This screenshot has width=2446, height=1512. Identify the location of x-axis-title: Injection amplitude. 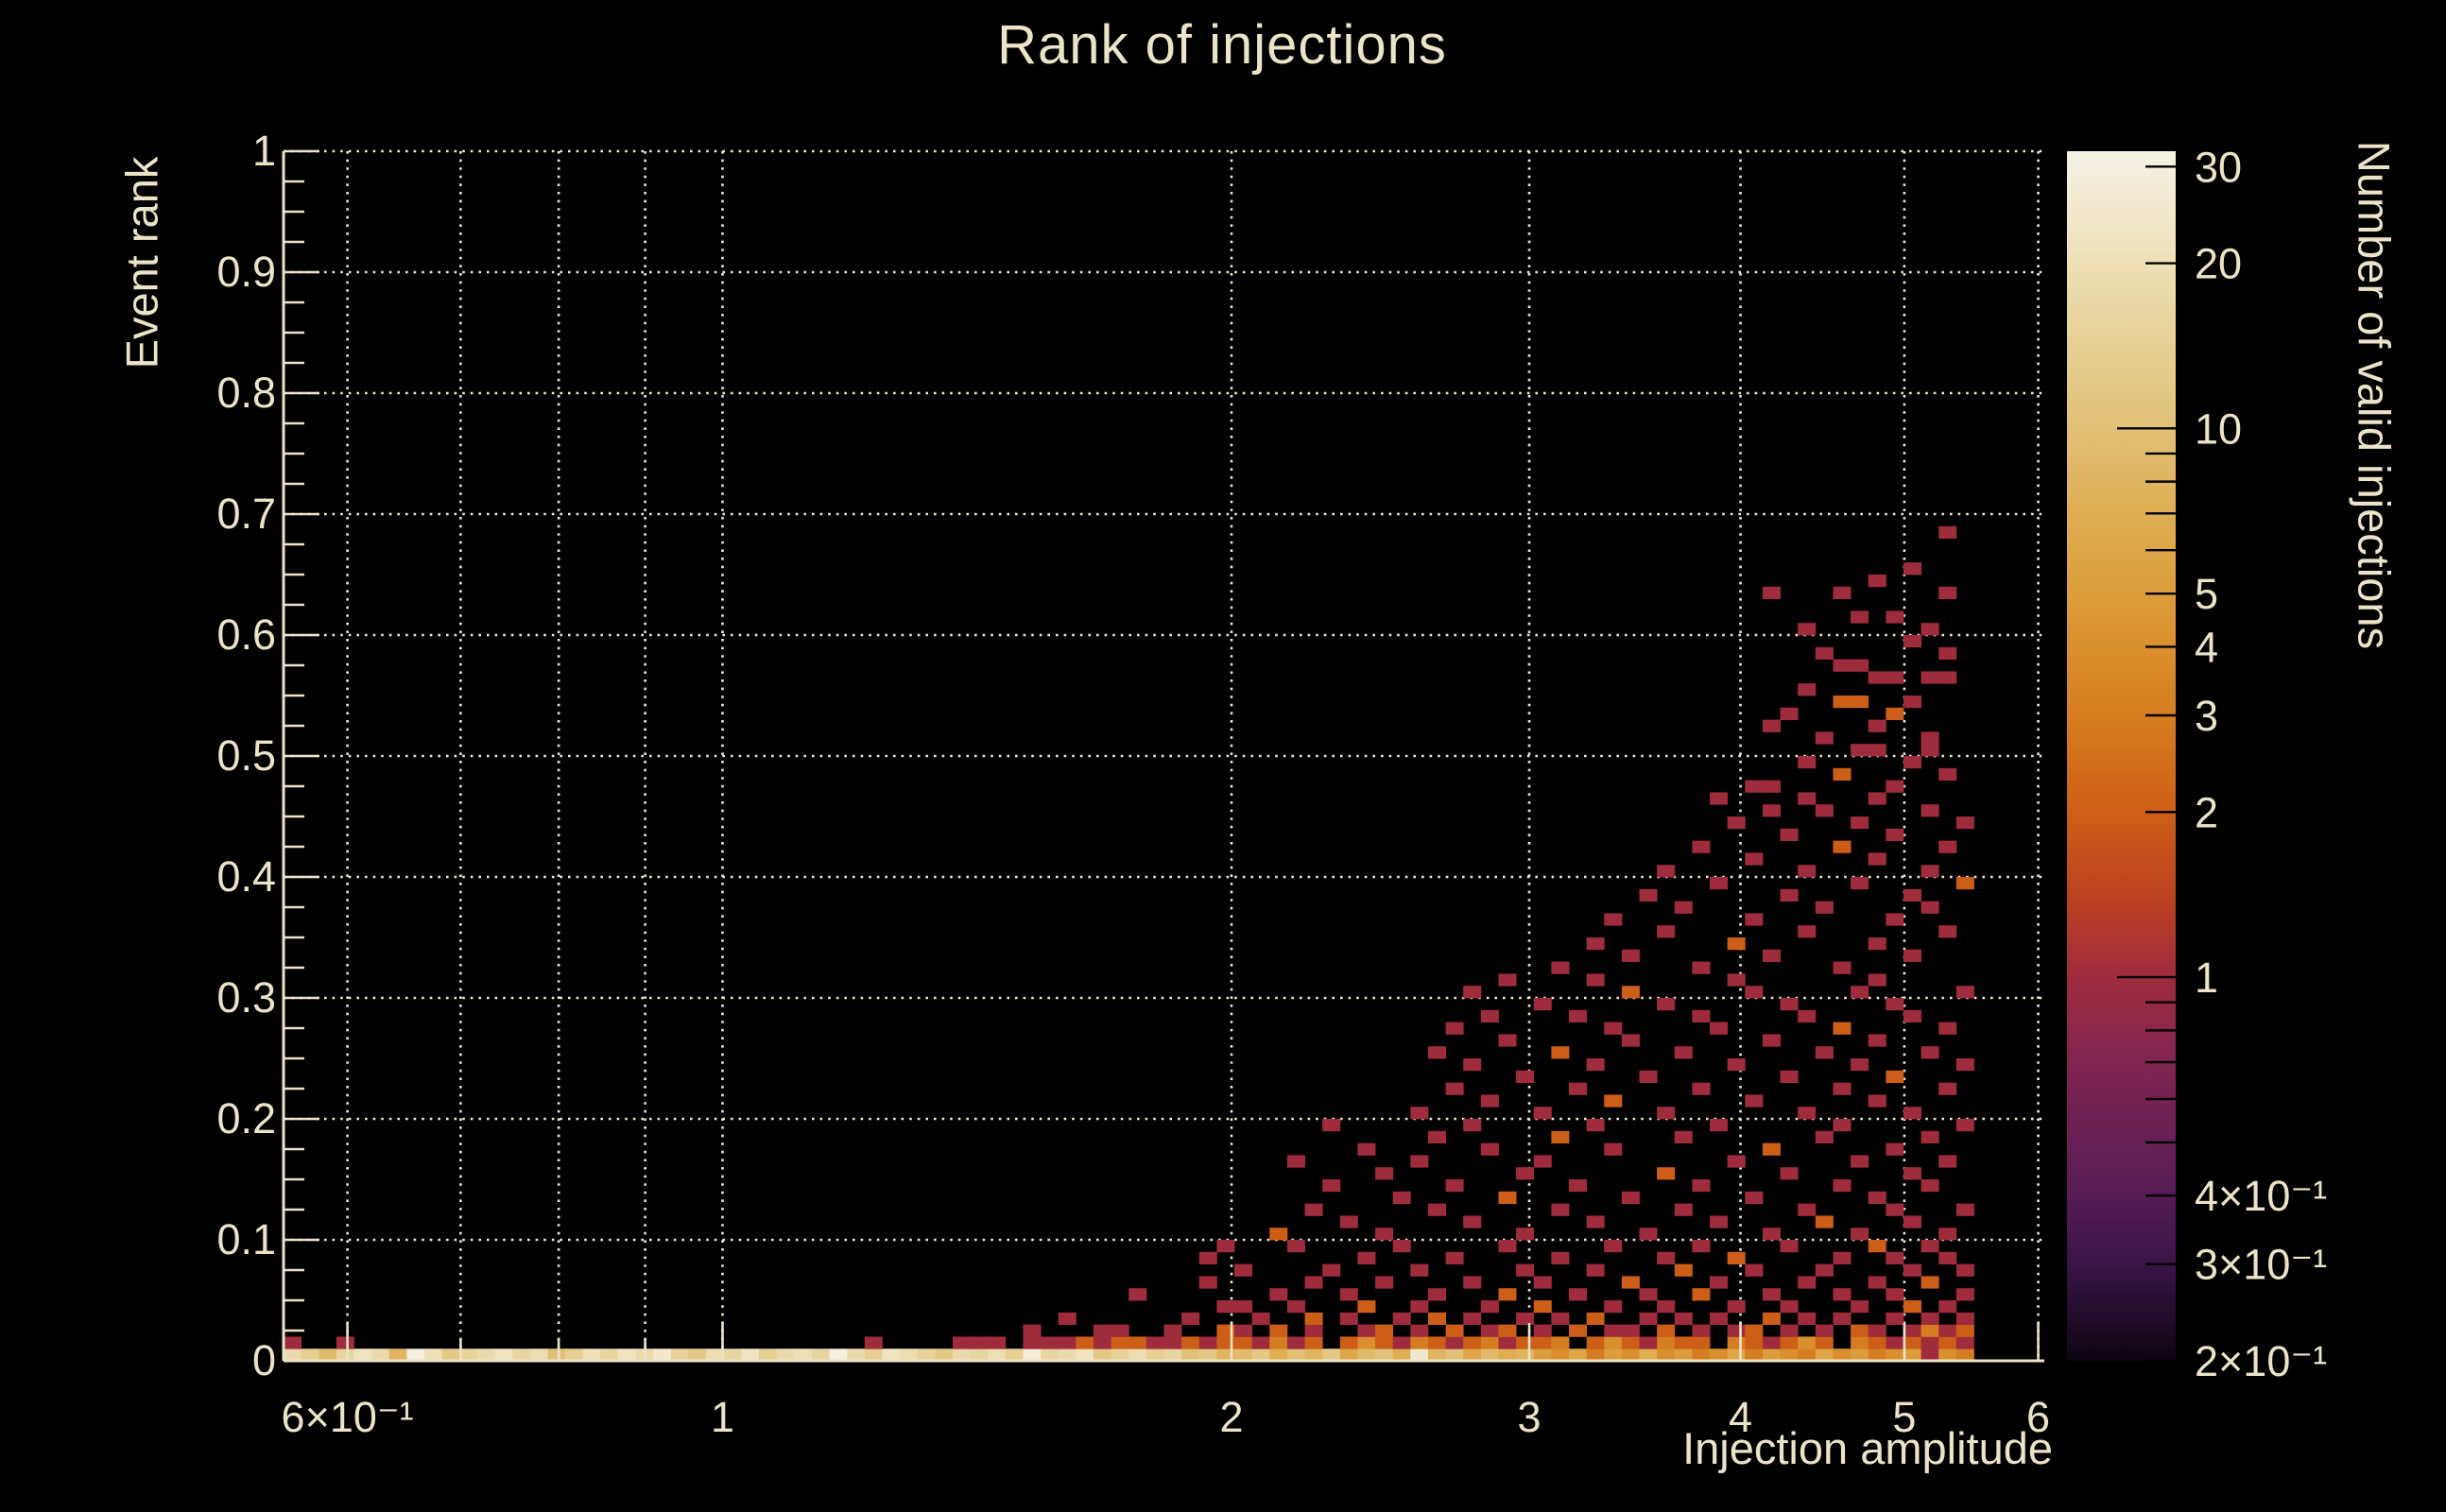
(1867, 1448).